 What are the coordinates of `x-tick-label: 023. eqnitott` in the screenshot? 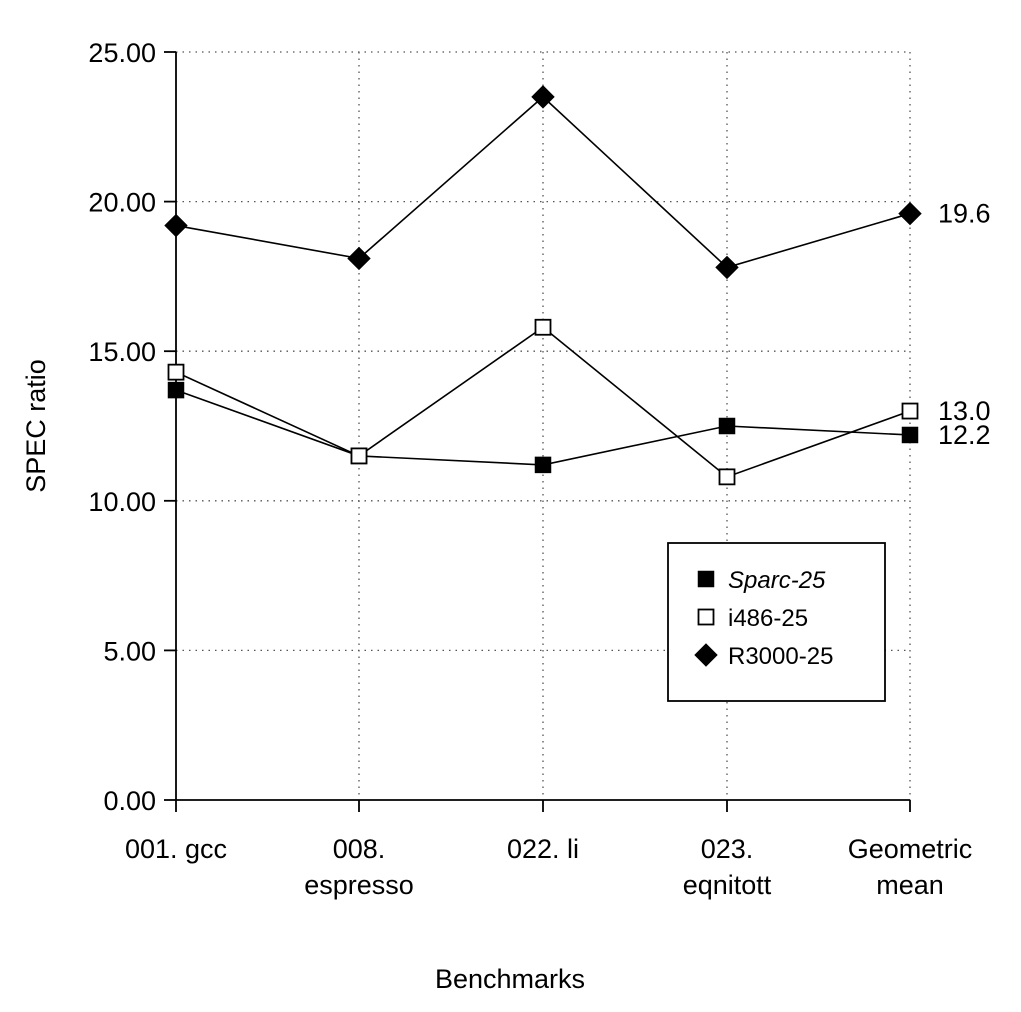 It's located at (727, 867).